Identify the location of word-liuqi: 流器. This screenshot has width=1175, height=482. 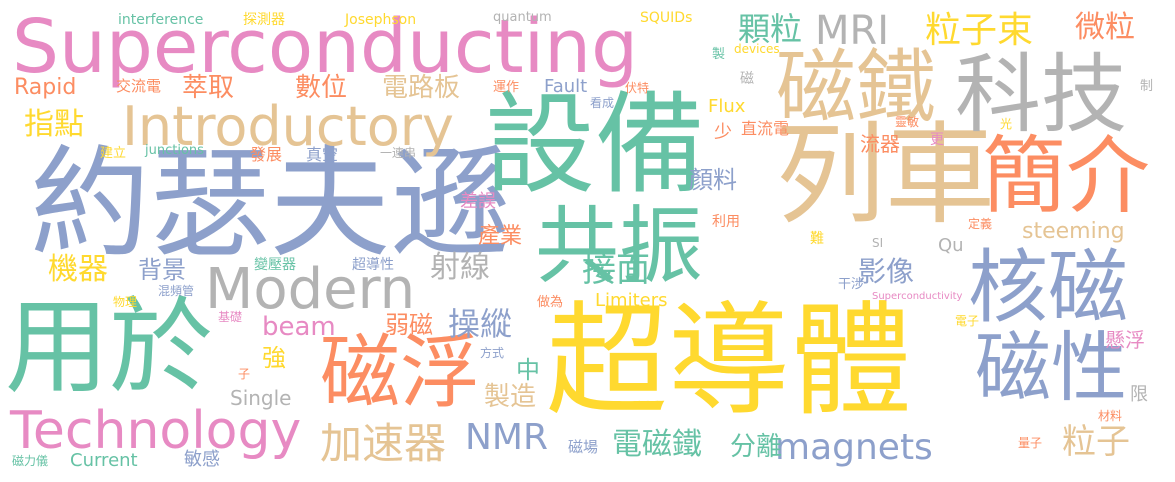
(880, 144).